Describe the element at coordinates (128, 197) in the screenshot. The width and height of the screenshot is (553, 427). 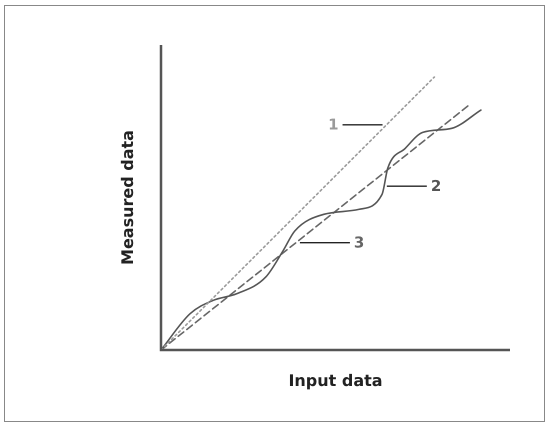
I see `y-axis-title: Measured data` at that location.